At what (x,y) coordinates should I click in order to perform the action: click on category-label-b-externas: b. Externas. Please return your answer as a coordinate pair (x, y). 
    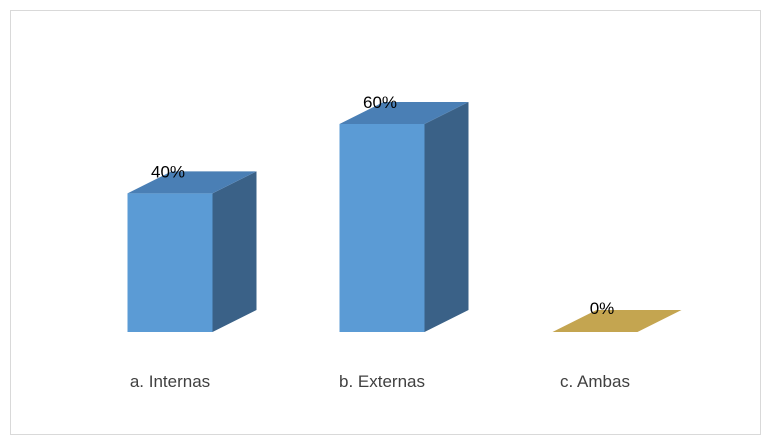
    Looking at the image, I should click on (382, 381).